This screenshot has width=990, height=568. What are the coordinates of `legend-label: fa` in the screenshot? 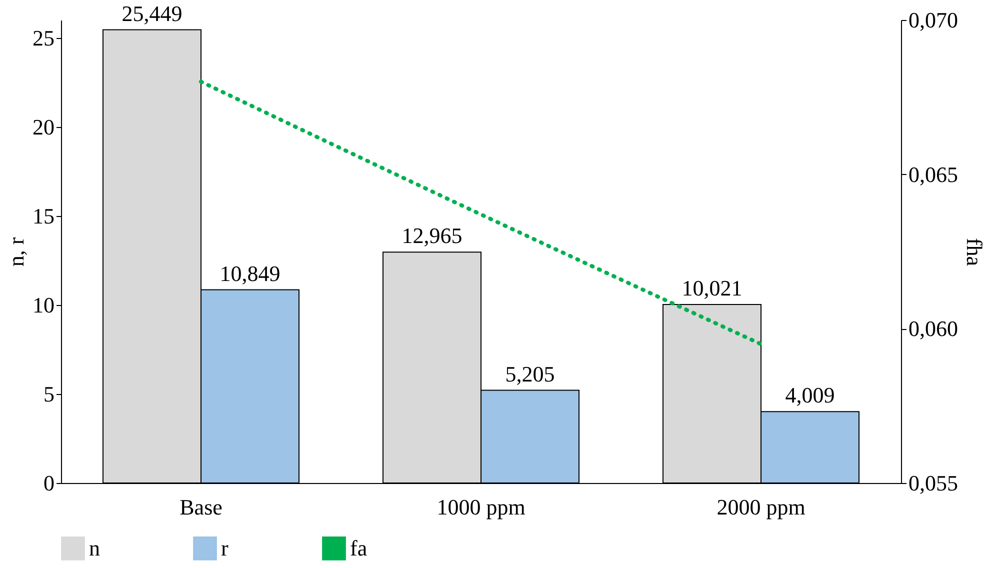 It's located at (359, 547).